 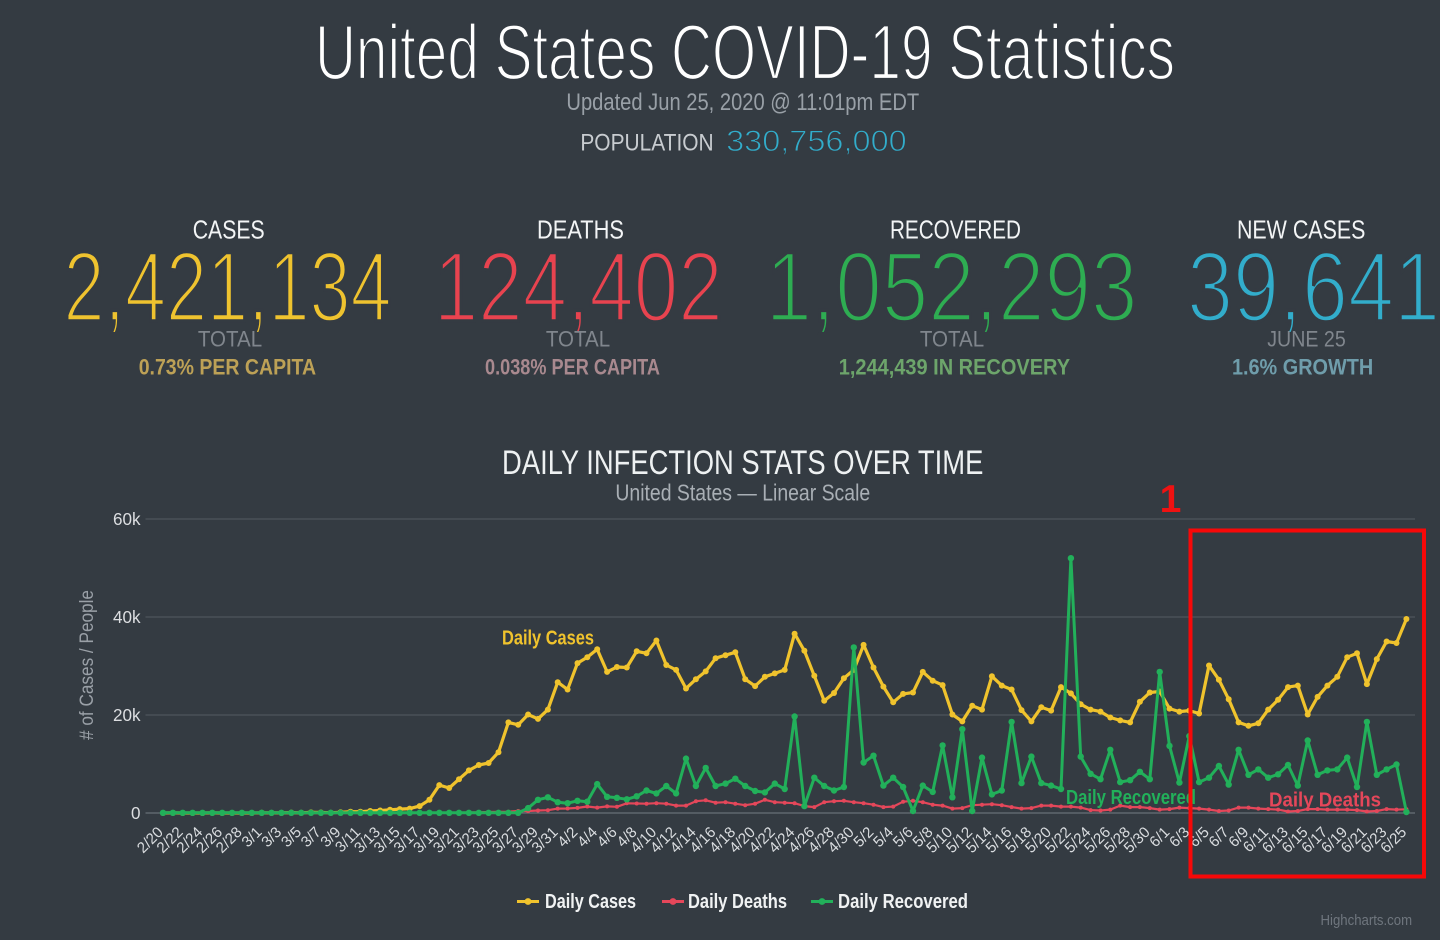 I want to click on svg-text: 40k, so click(x=127, y=617).